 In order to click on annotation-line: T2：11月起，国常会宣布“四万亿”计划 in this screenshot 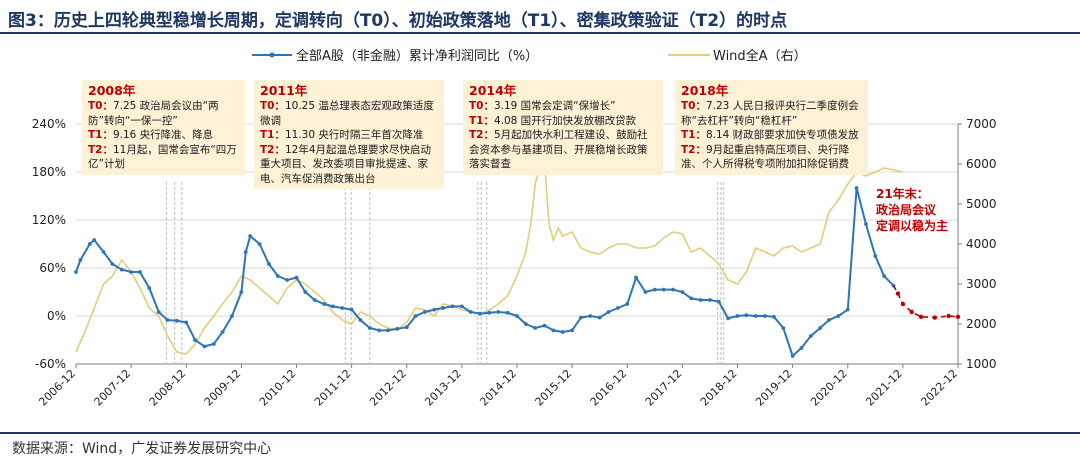, I will do `click(163, 157)`.